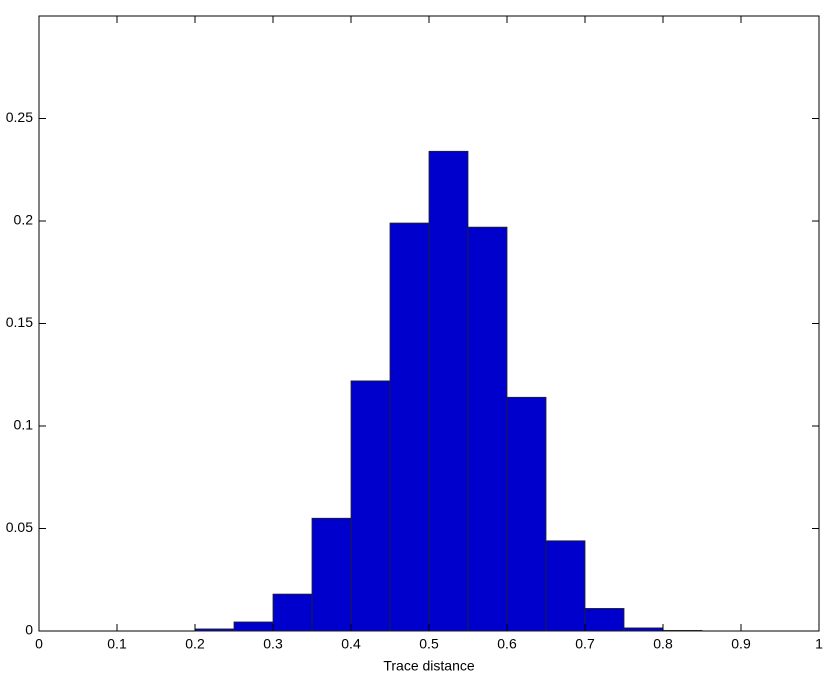 Image resolution: width=830 pixels, height=682 pixels. I want to click on x-tick-label: 0, so click(39, 644).